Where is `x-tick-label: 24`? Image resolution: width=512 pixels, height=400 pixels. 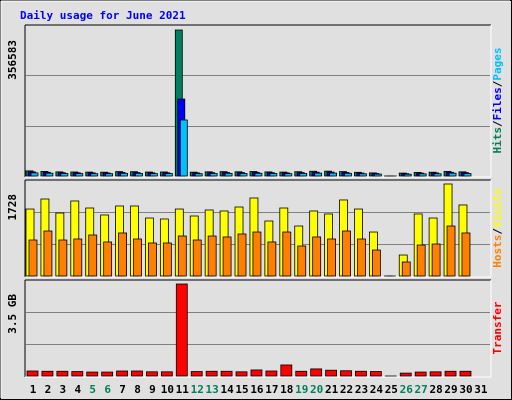 x-tick-label: 24 is located at coordinates (377, 389).